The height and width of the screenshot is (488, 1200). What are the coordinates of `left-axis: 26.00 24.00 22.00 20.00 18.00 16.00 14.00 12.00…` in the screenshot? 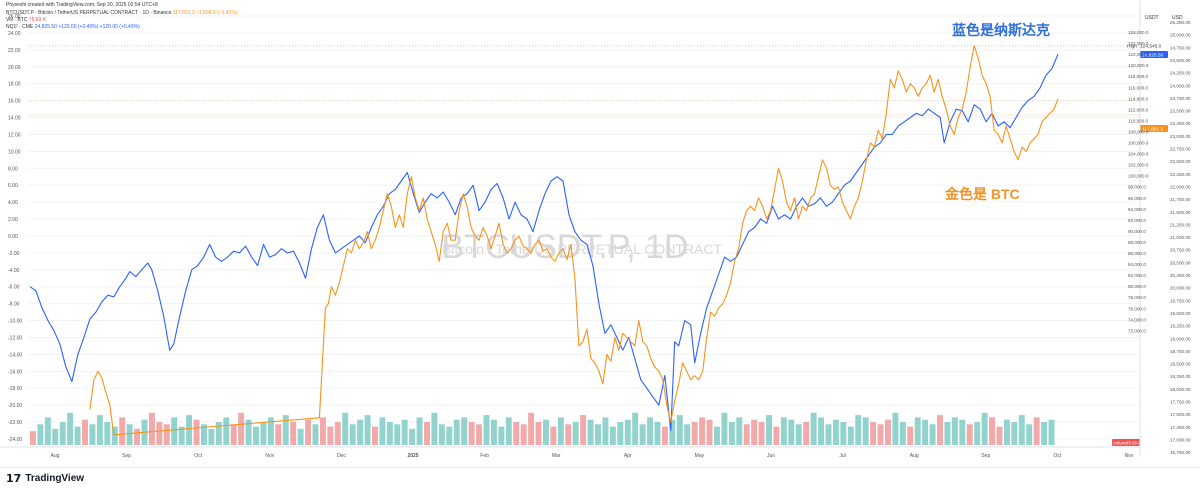 It's located at (15, 228).